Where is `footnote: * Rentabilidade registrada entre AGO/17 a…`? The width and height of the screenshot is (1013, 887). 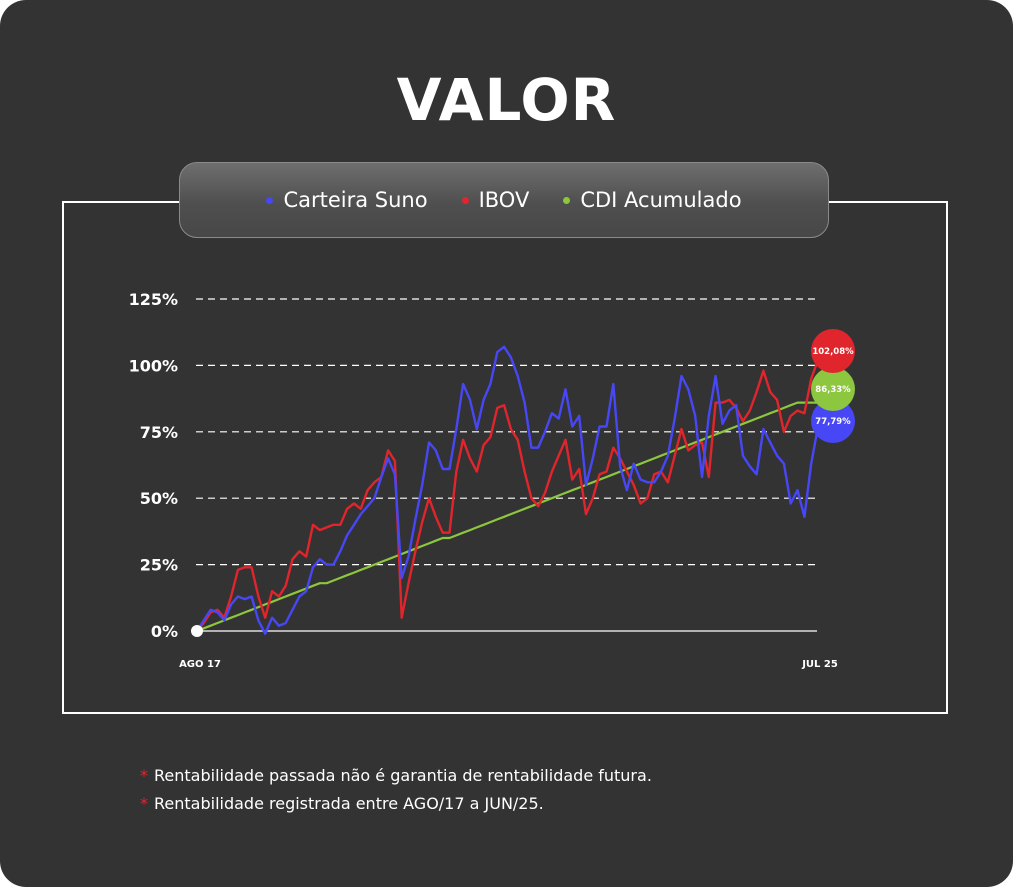 footnote: * Rentabilidade registrada entre AGO/17 a… is located at coordinates (396, 803).